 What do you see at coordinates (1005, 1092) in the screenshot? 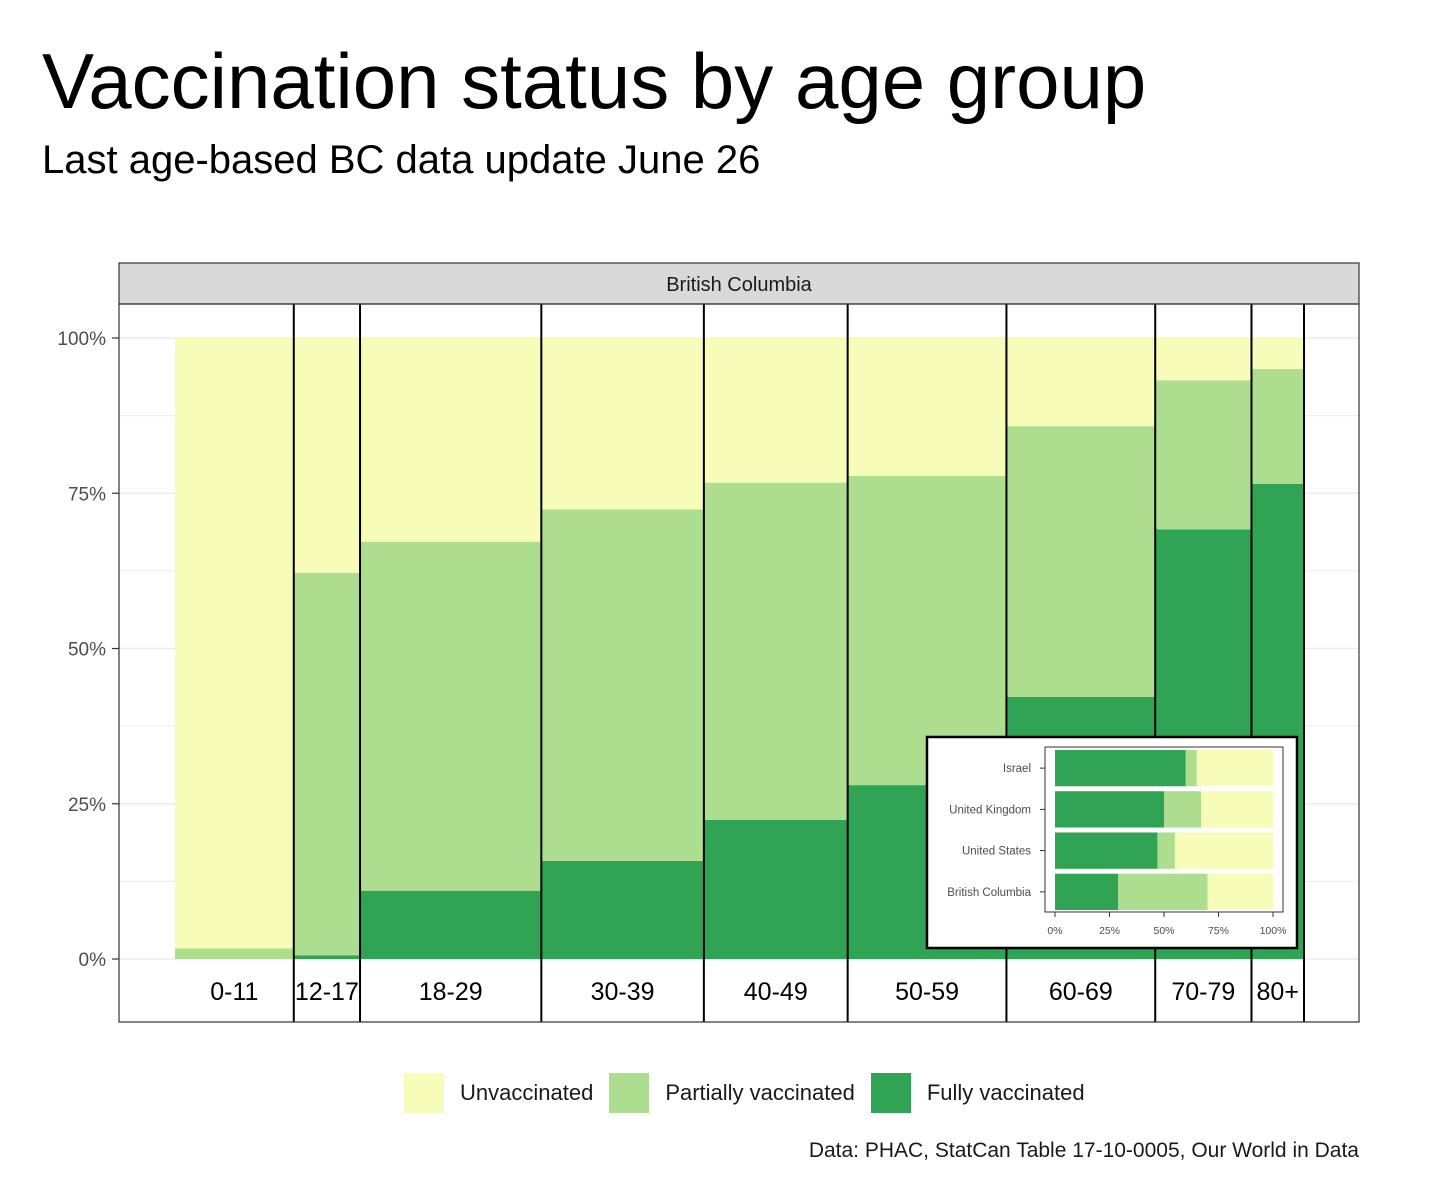
I see `legend-label-full: Fully vaccinated` at bounding box center [1005, 1092].